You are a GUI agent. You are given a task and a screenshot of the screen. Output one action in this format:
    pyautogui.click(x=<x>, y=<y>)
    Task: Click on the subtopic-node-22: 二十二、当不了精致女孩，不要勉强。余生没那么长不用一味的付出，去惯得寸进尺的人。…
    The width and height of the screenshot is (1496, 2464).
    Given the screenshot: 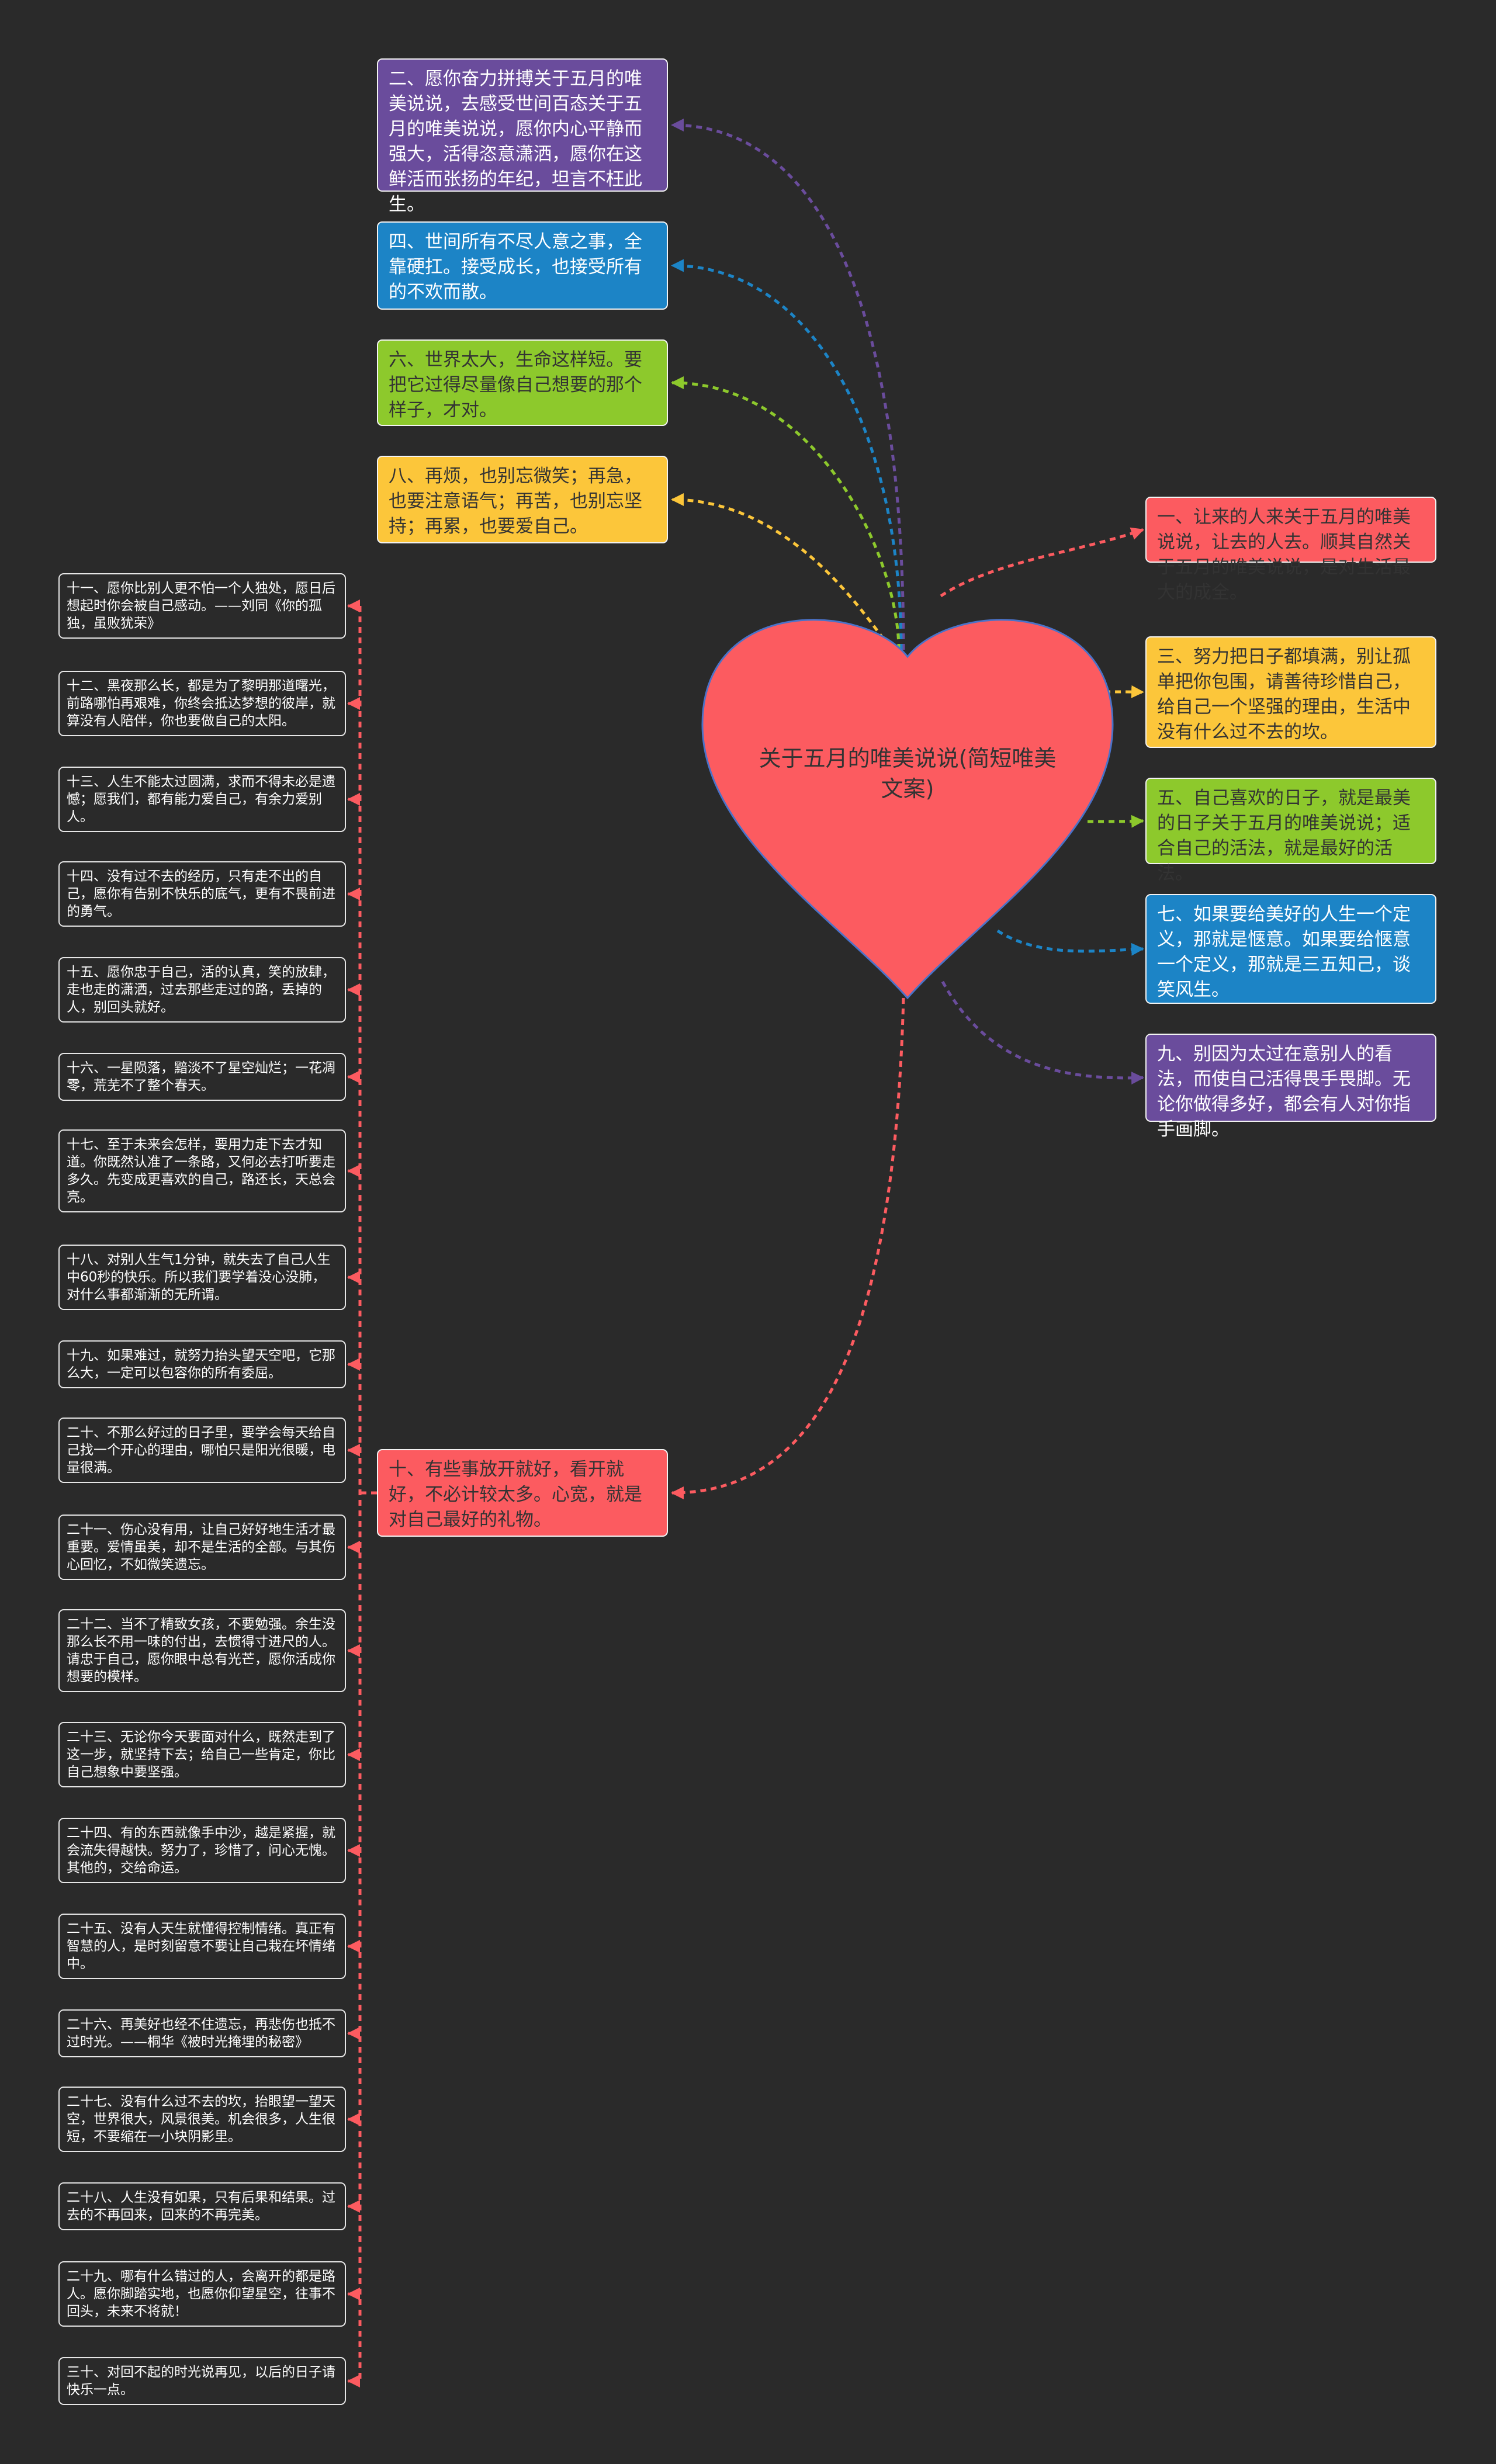 What is the action you would take?
    pyautogui.click(x=202, y=1650)
    